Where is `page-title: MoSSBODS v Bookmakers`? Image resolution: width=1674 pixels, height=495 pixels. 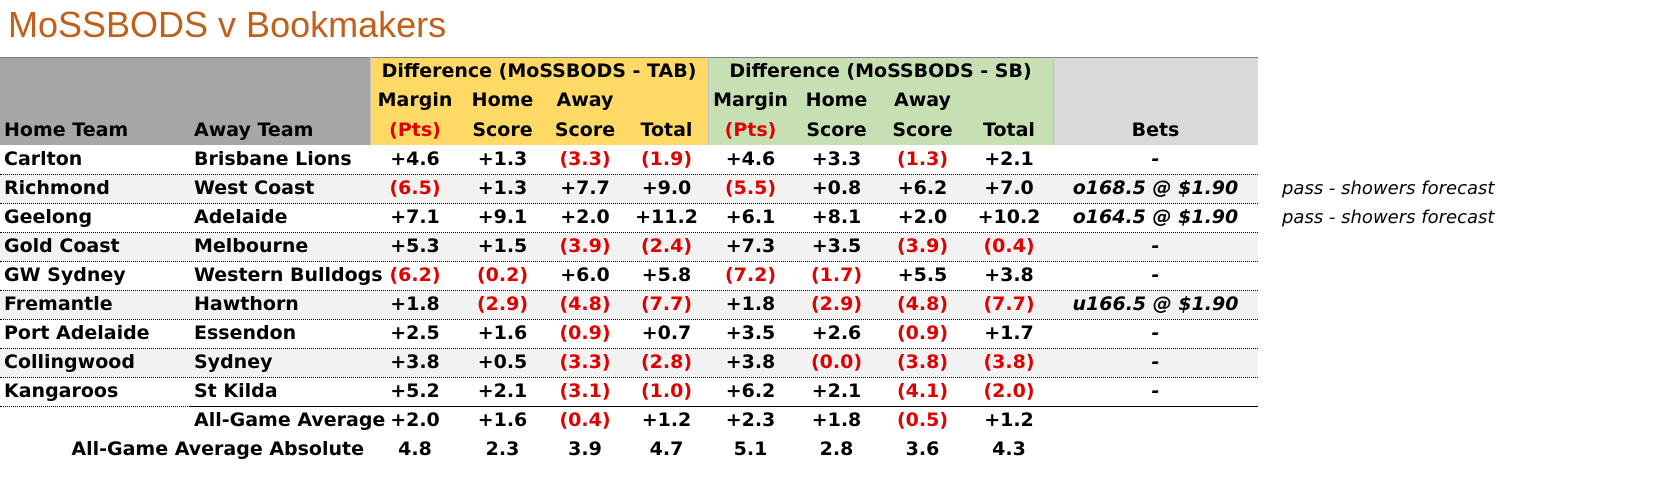
page-title: MoSSBODS v Bookmakers is located at coordinates (227, 24).